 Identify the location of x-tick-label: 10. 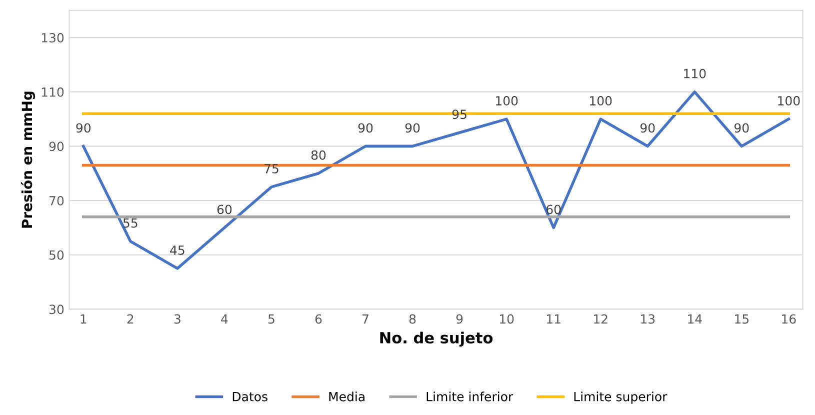
(507, 319).